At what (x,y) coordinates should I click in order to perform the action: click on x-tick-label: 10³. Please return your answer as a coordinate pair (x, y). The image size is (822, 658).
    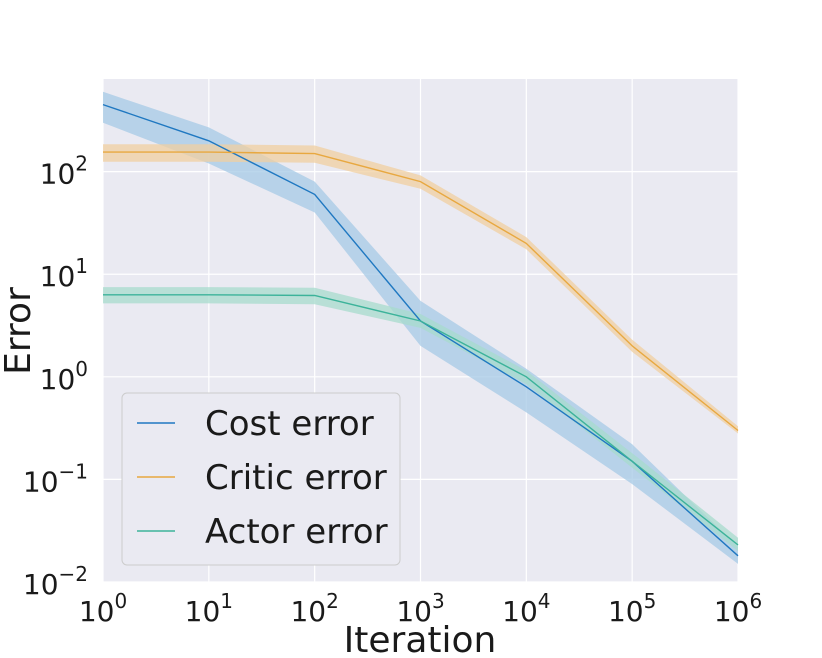
    Looking at the image, I should click on (420, 608).